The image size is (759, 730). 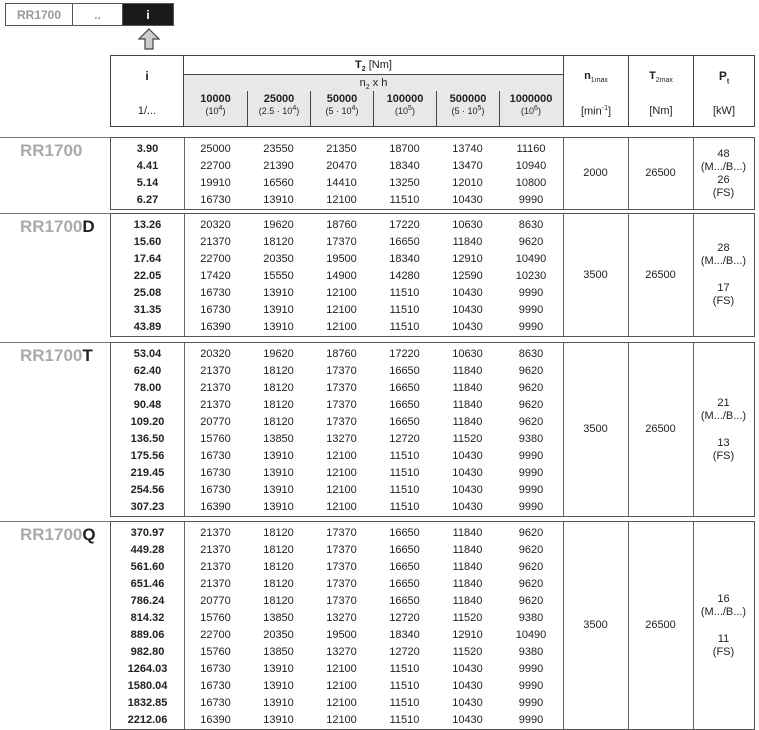 What do you see at coordinates (55, 342) in the screenshot?
I see `section-divider` at bounding box center [55, 342].